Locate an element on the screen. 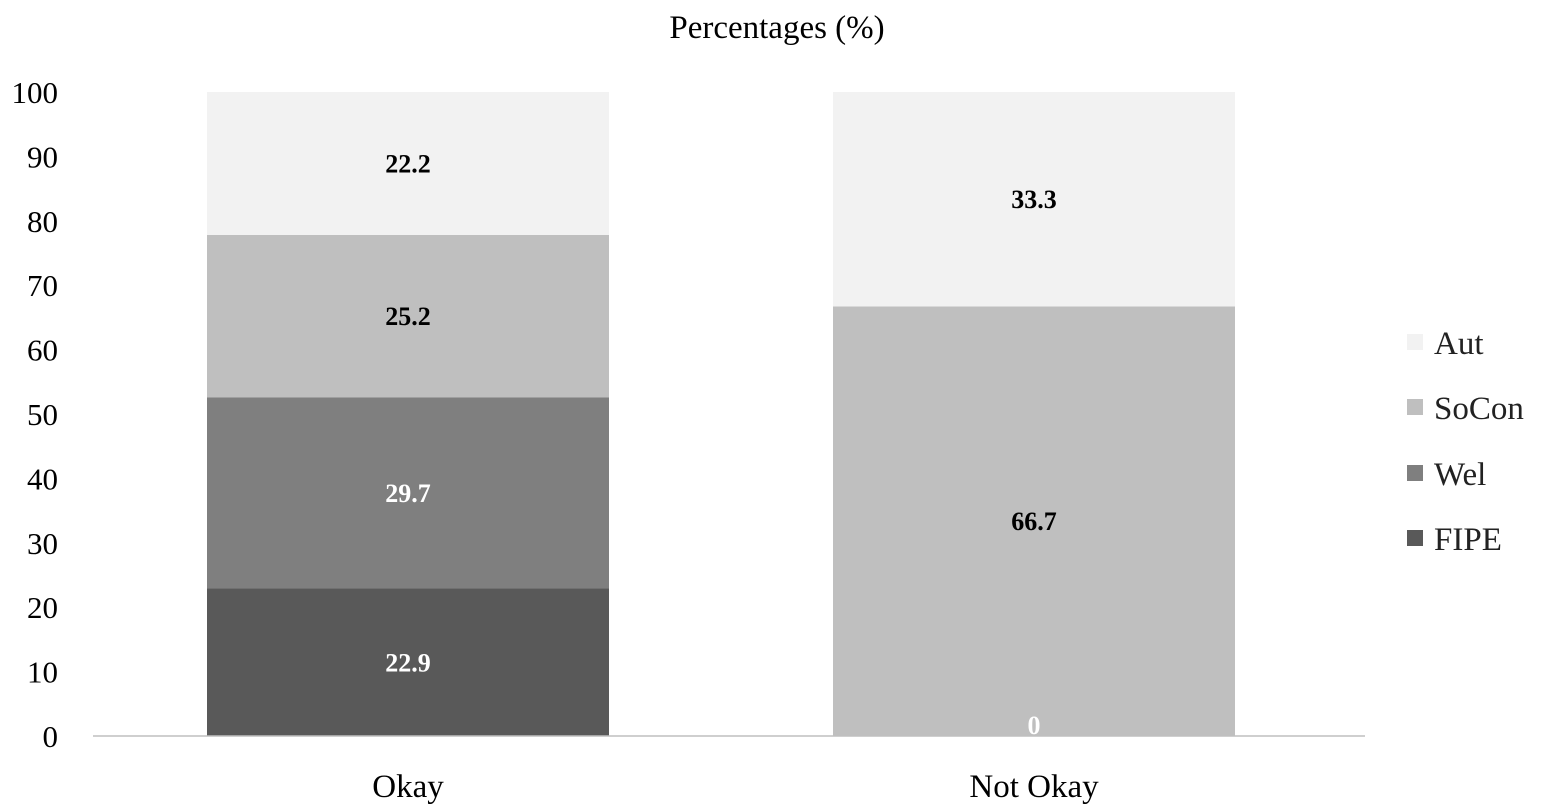 The height and width of the screenshot is (812, 1559). data-label: 66.7 is located at coordinates (1034, 521).